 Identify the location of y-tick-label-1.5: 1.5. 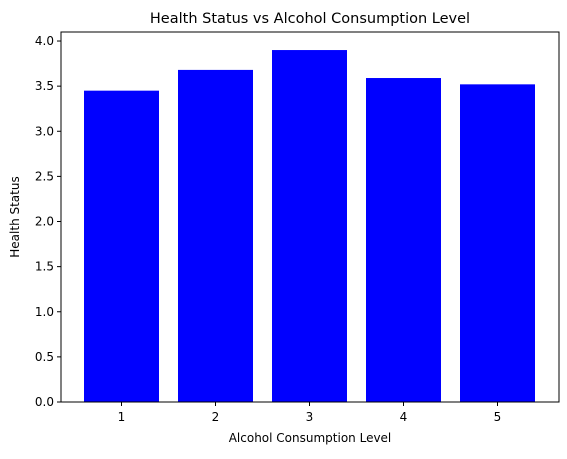
(44, 267).